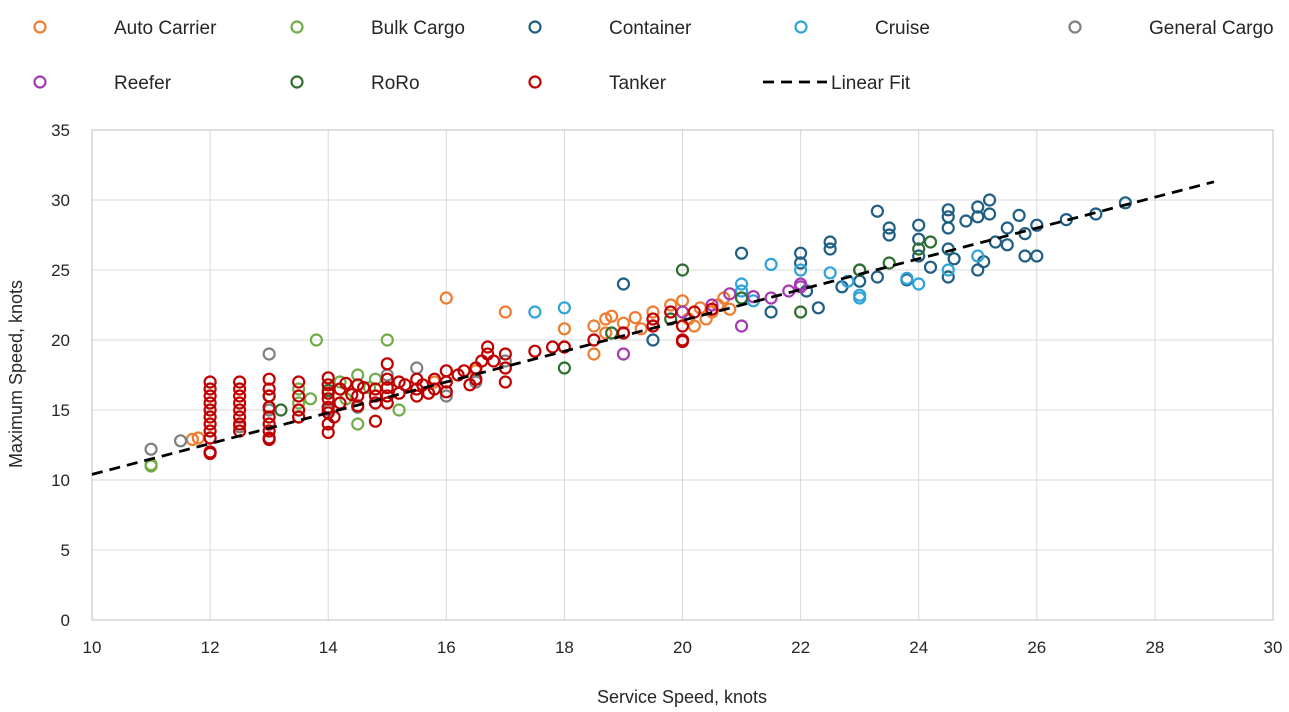 This screenshot has height=712, width=1289. What do you see at coordinates (65, 550) in the screenshot?
I see `y-tick-label: 5` at bounding box center [65, 550].